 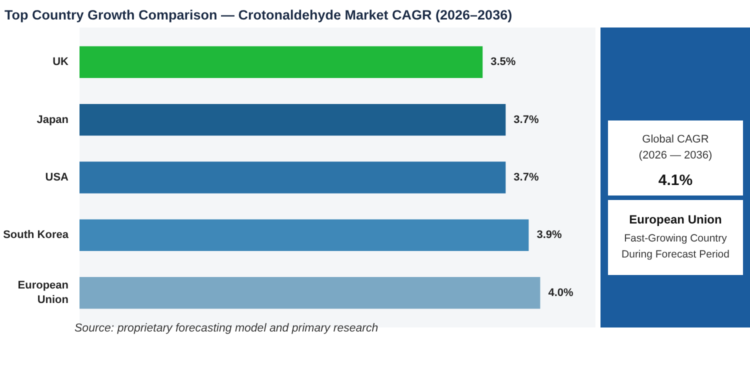 I want to click on text: 4.1%, so click(x=675, y=180).